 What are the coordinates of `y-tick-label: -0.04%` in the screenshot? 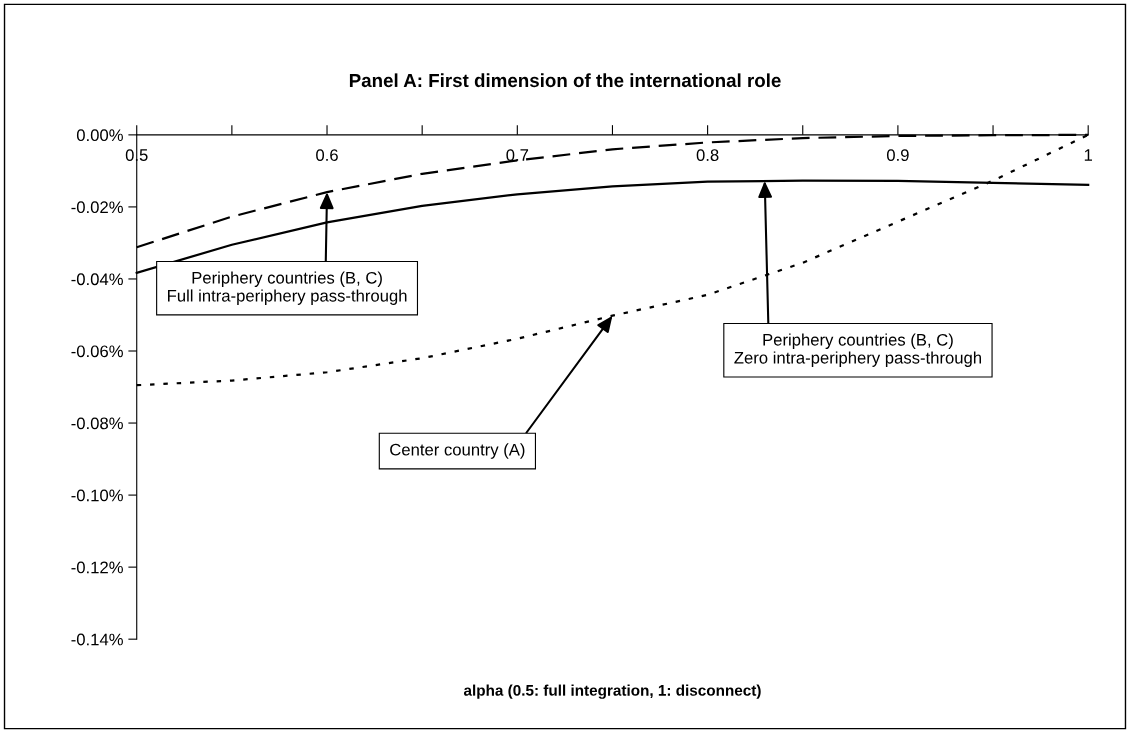 It's located at (97, 279).